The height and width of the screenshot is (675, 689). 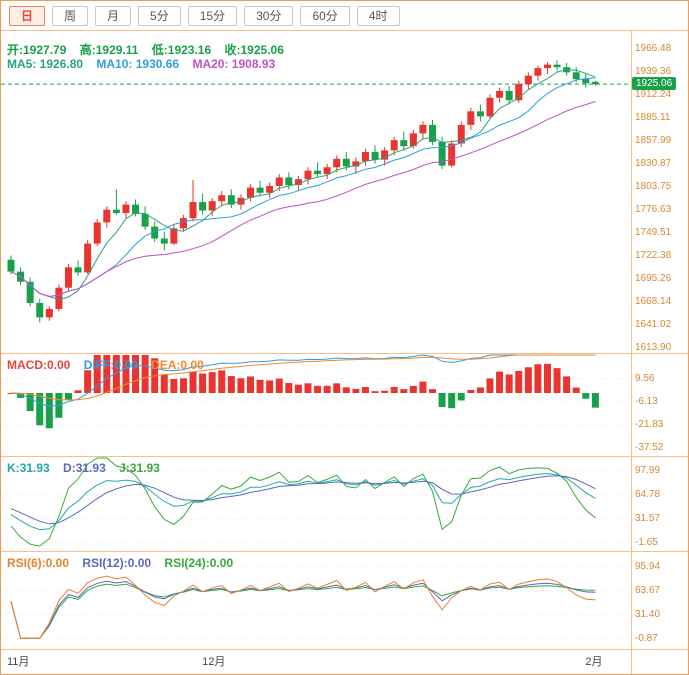 What do you see at coordinates (649, 424) in the screenshot?
I see `y-axis-label: -21.83` at bounding box center [649, 424].